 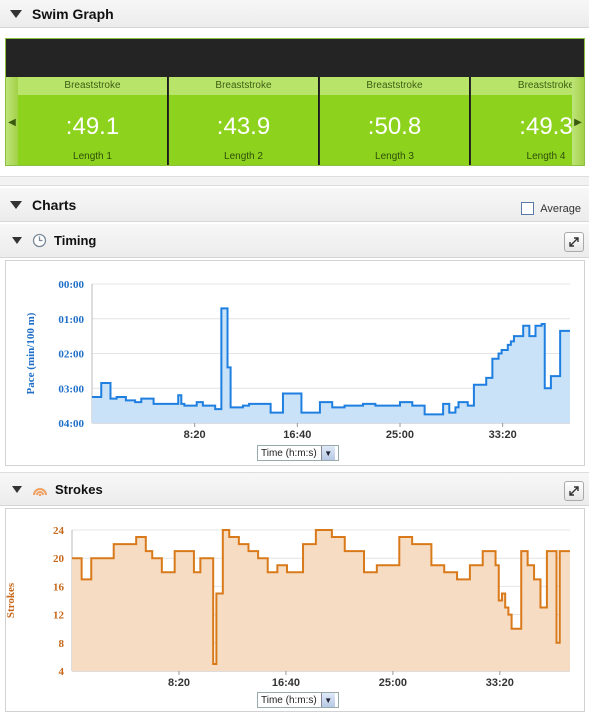 What do you see at coordinates (294, 241) in the screenshot?
I see `timing-header: Timing` at bounding box center [294, 241].